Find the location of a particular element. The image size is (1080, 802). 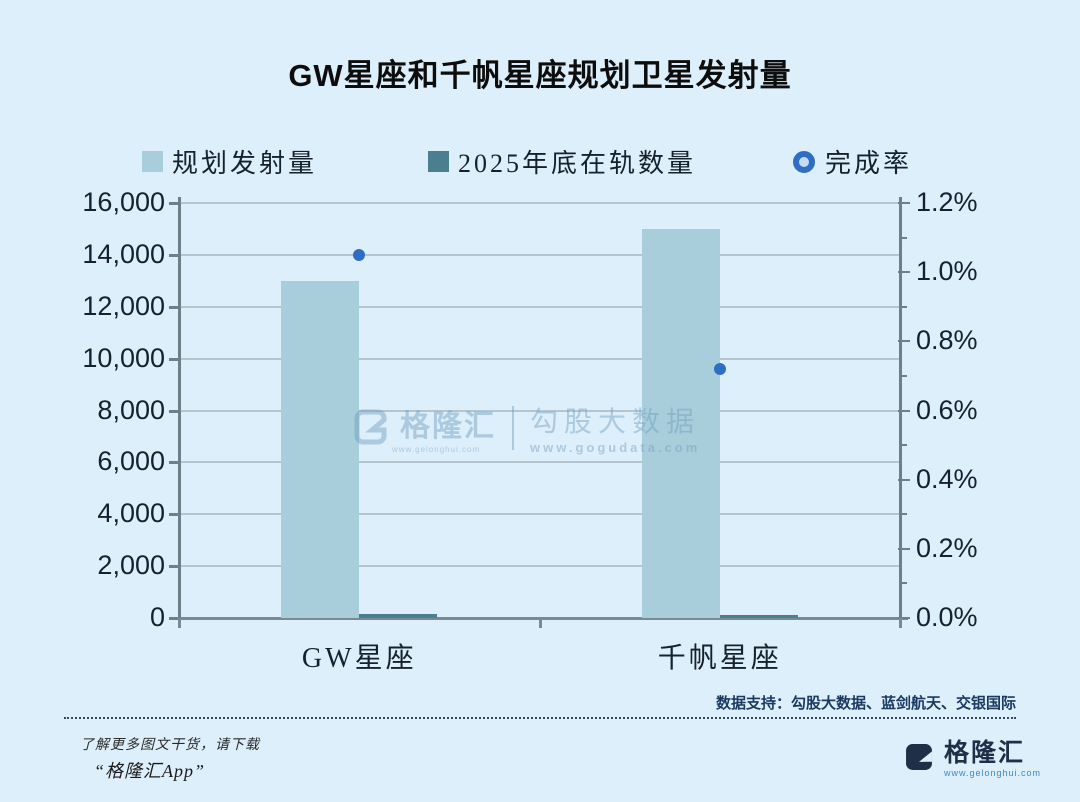

legend-label-in-orbit: 2025年底在轨数量 is located at coordinates (577, 163).